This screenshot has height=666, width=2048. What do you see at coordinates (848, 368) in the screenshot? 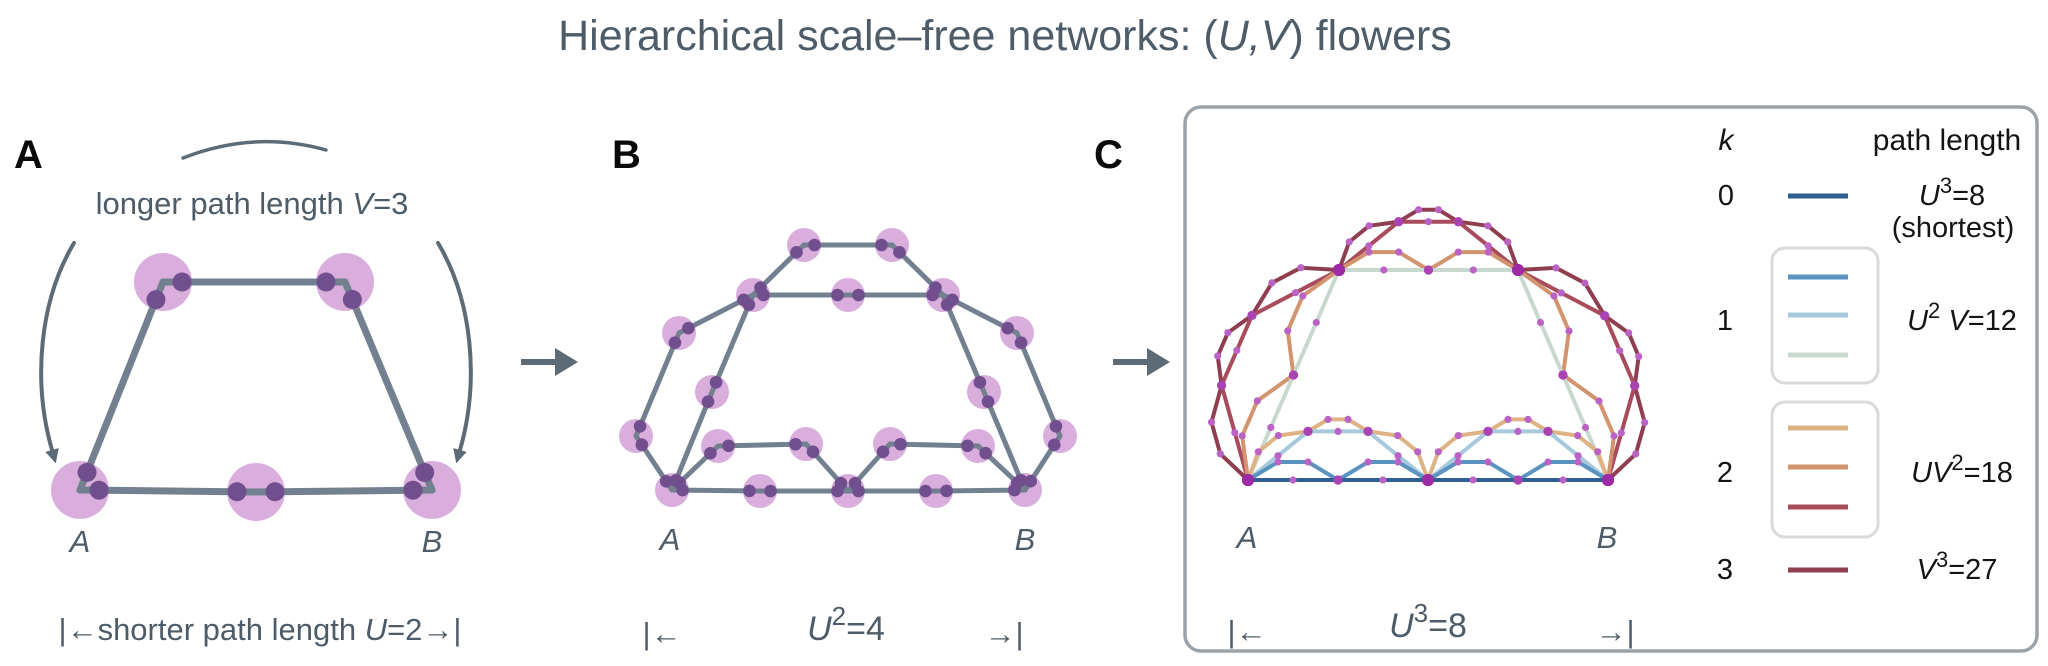
I see `flower-graph-gen2` at bounding box center [848, 368].